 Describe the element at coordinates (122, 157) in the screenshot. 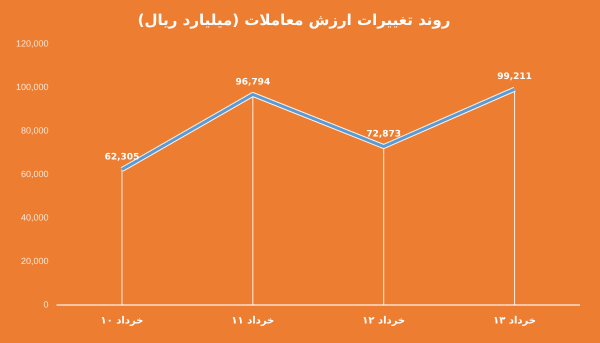

I see `data-label: 62,305` at that location.